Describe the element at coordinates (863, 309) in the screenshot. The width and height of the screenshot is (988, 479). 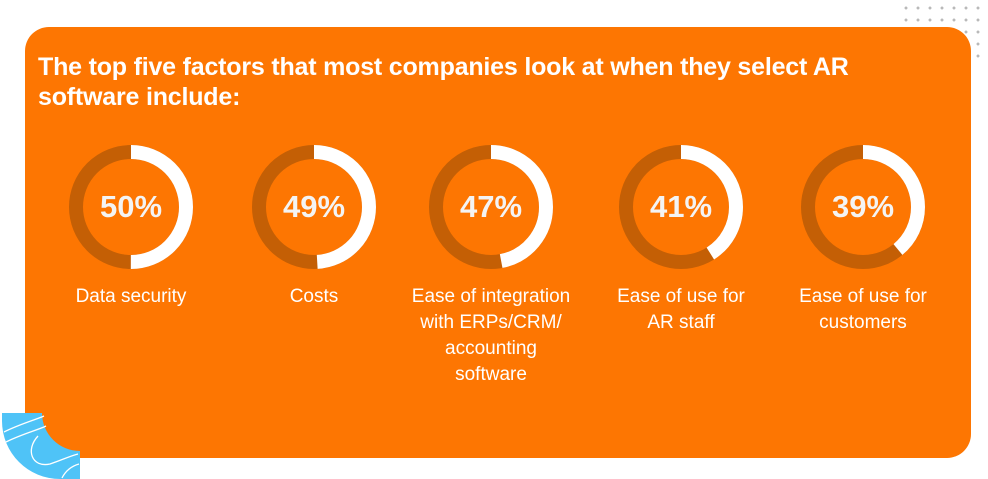
I see `factor-label: Ease of use for customers` at that location.